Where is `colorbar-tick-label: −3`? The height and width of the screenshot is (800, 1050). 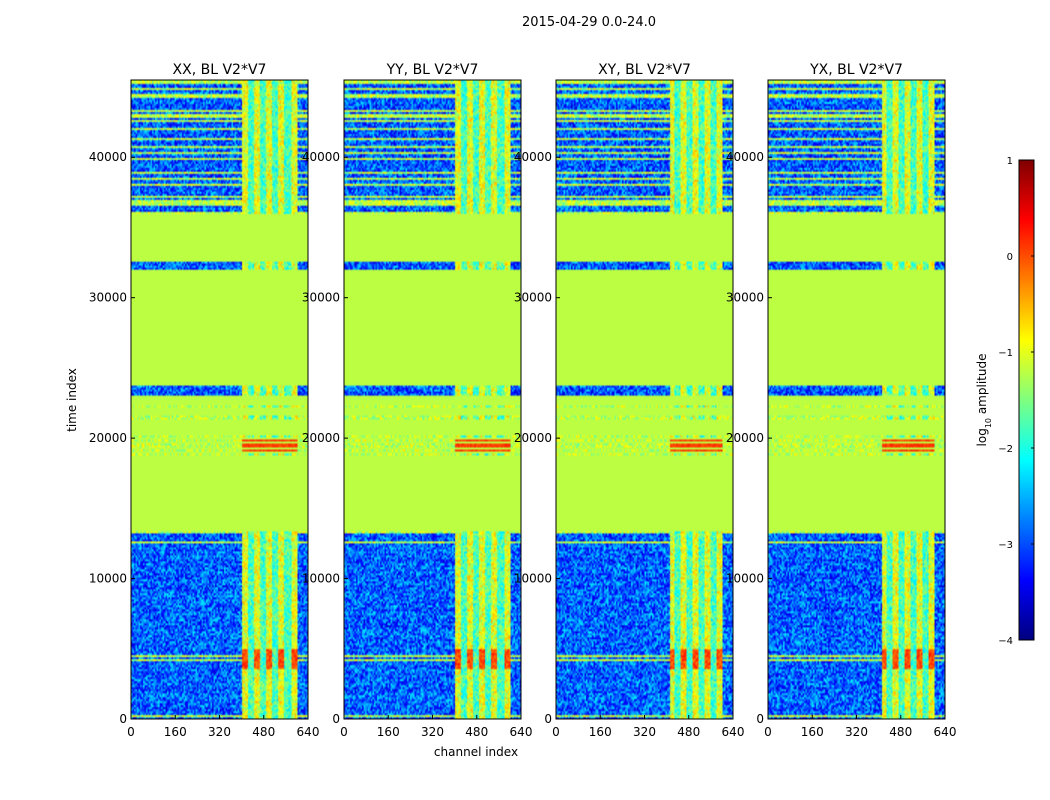
colorbar-tick-label: −3 is located at coordinates (1005, 545).